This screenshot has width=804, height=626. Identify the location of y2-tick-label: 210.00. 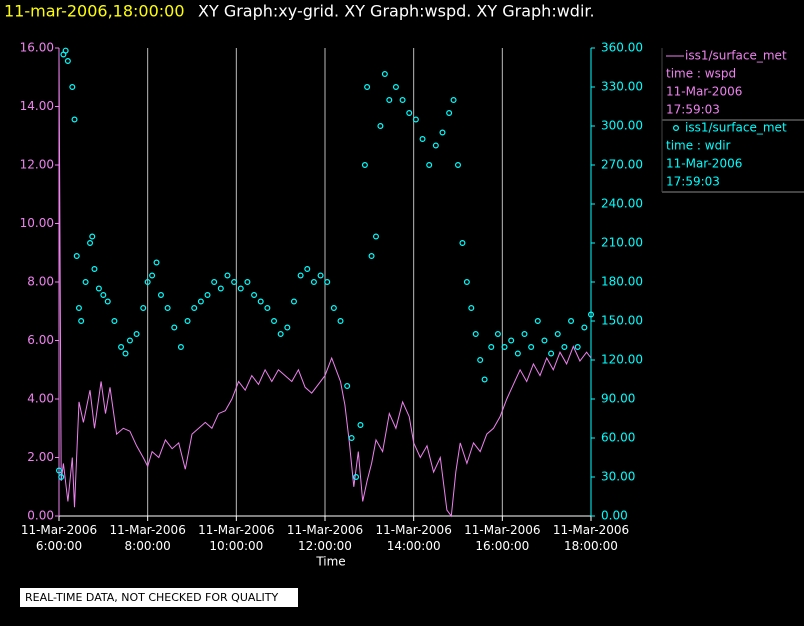
(622, 243).